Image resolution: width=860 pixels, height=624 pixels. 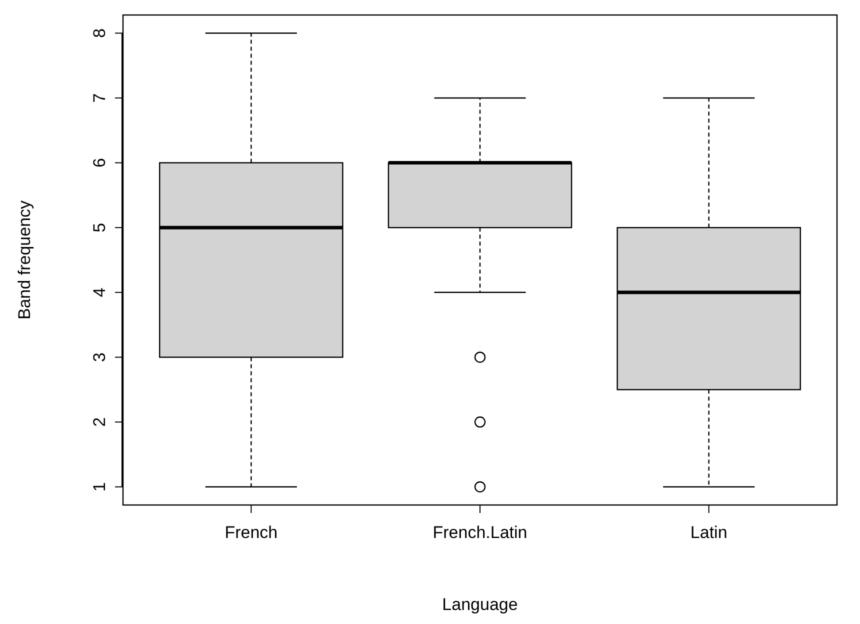 I want to click on y-tick-label: 5, so click(x=99, y=227).